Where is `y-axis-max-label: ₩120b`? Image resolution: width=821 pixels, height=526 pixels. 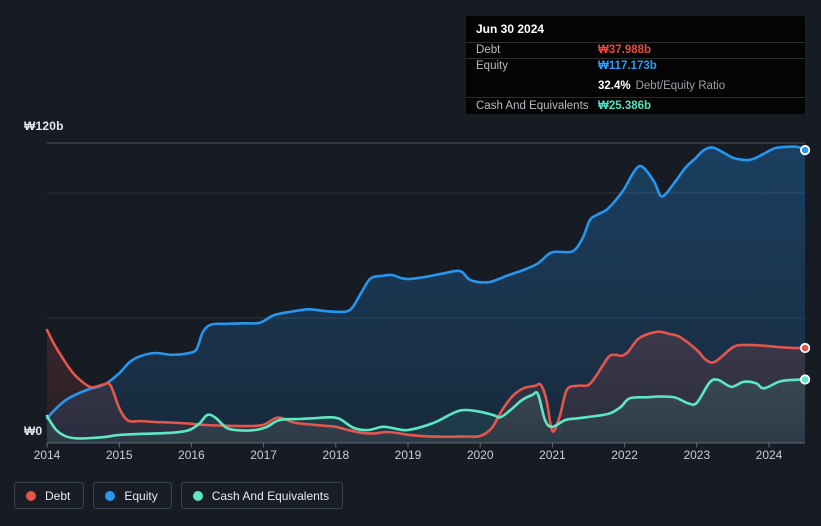
y-axis-max-label: ₩120b is located at coordinates (44, 126).